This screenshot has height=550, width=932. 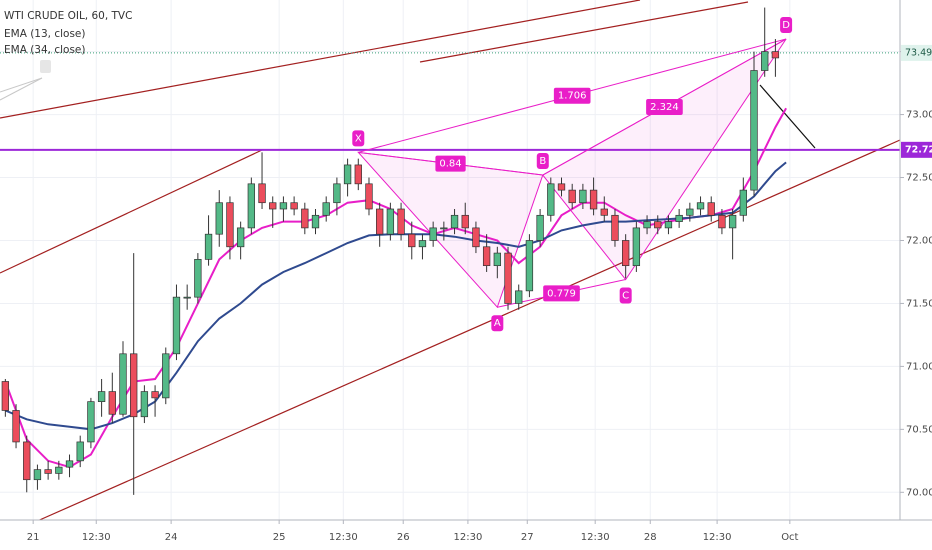 What do you see at coordinates (916, 52) in the screenshot?
I see `last-price-box` at bounding box center [916, 52].